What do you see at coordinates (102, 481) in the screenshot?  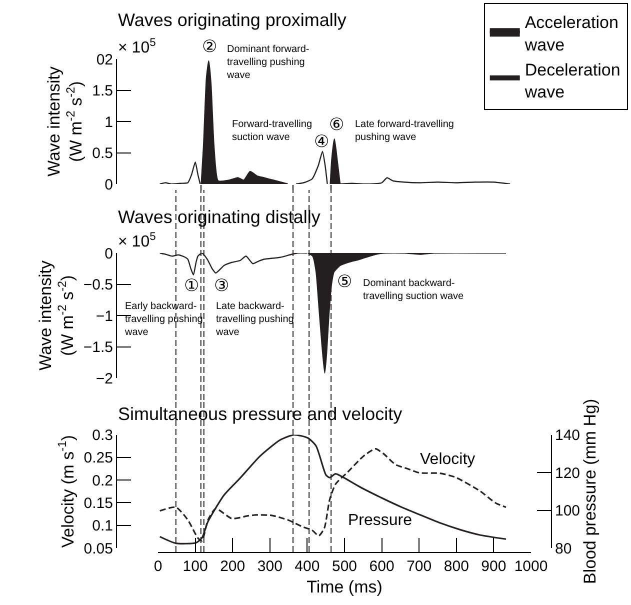 I see `y-tick-label: 0.2` at bounding box center [102, 481].